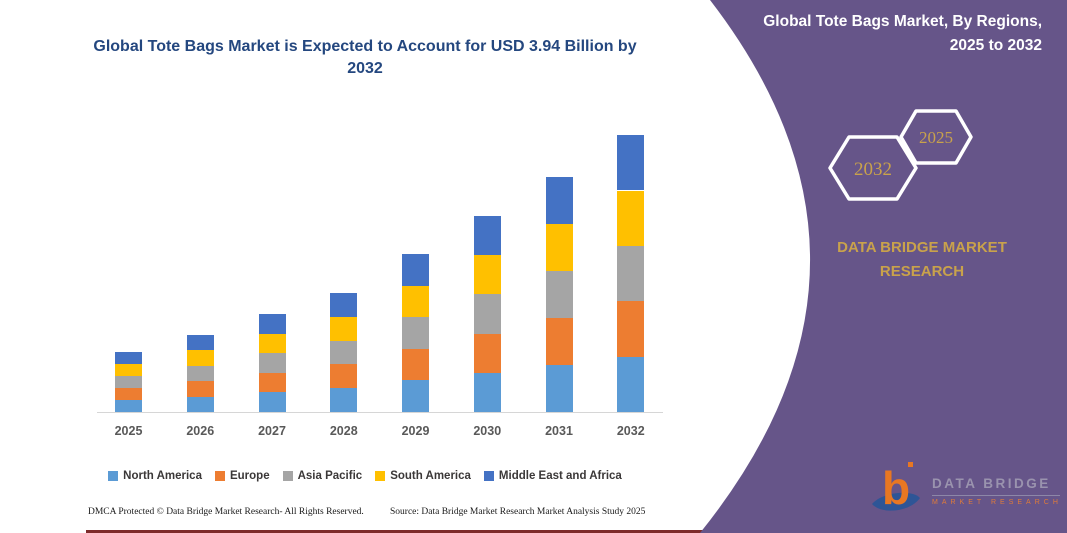  What do you see at coordinates (272, 382) in the screenshot?
I see `bar-segment-europe-2027` at bounding box center [272, 382].